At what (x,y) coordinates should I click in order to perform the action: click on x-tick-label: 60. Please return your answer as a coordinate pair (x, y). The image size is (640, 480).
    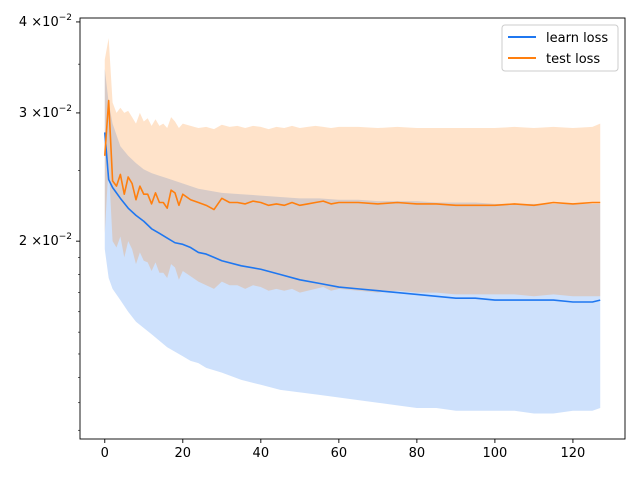
    Looking at the image, I should click on (339, 453).